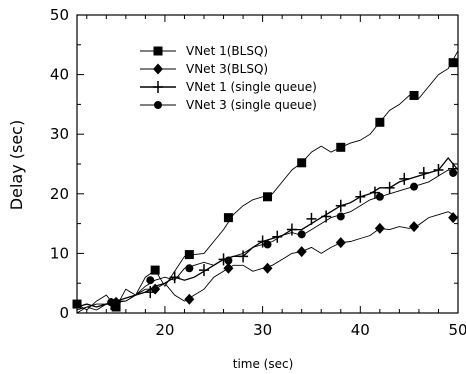 The image size is (466, 374). Describe the element at coordinates (262, 330) in the screenshot. I see `x-tick-label: 30` at that location.